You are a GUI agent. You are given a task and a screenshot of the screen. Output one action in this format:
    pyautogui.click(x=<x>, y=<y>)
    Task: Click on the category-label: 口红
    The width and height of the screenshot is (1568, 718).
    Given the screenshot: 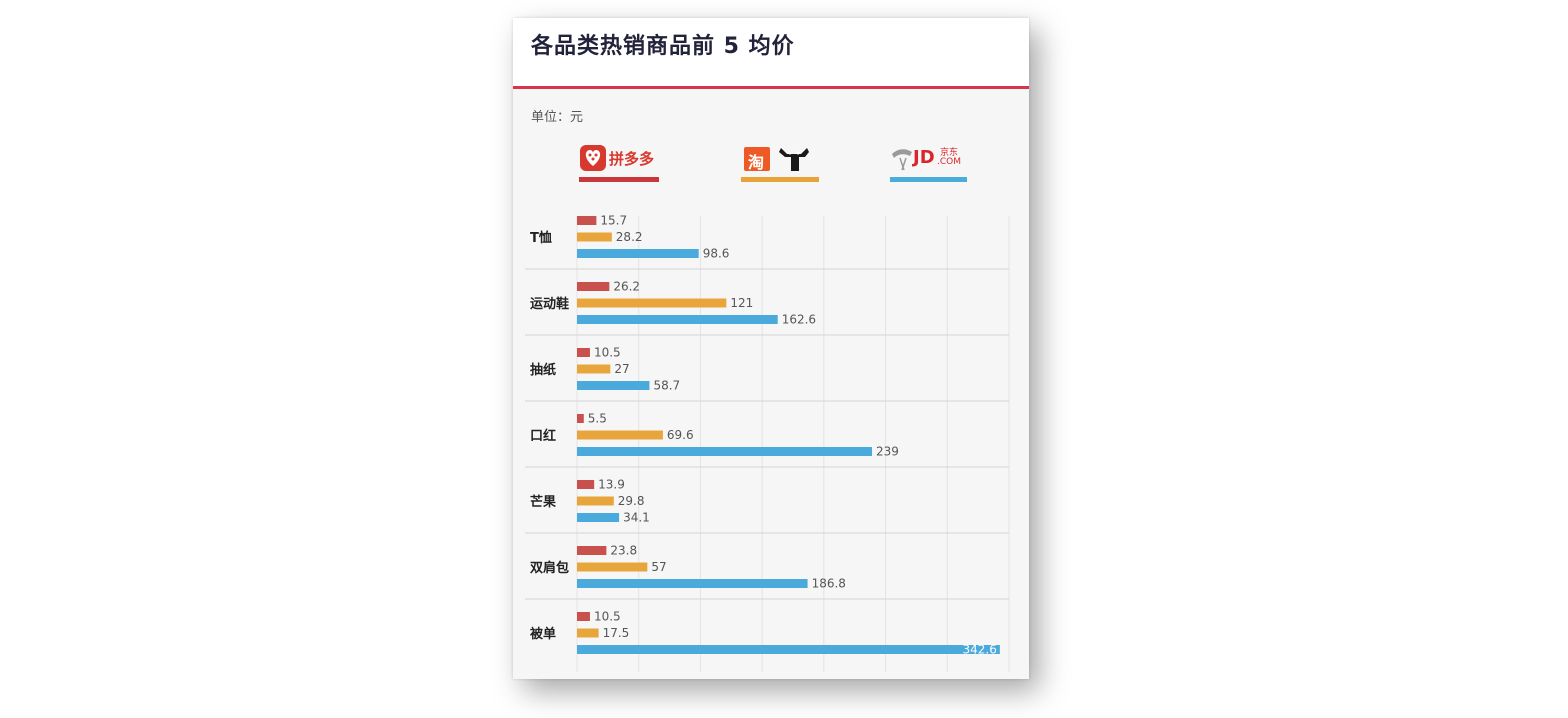 What is the action you would take?
    pyautogui.click(x=543, y=436)
    